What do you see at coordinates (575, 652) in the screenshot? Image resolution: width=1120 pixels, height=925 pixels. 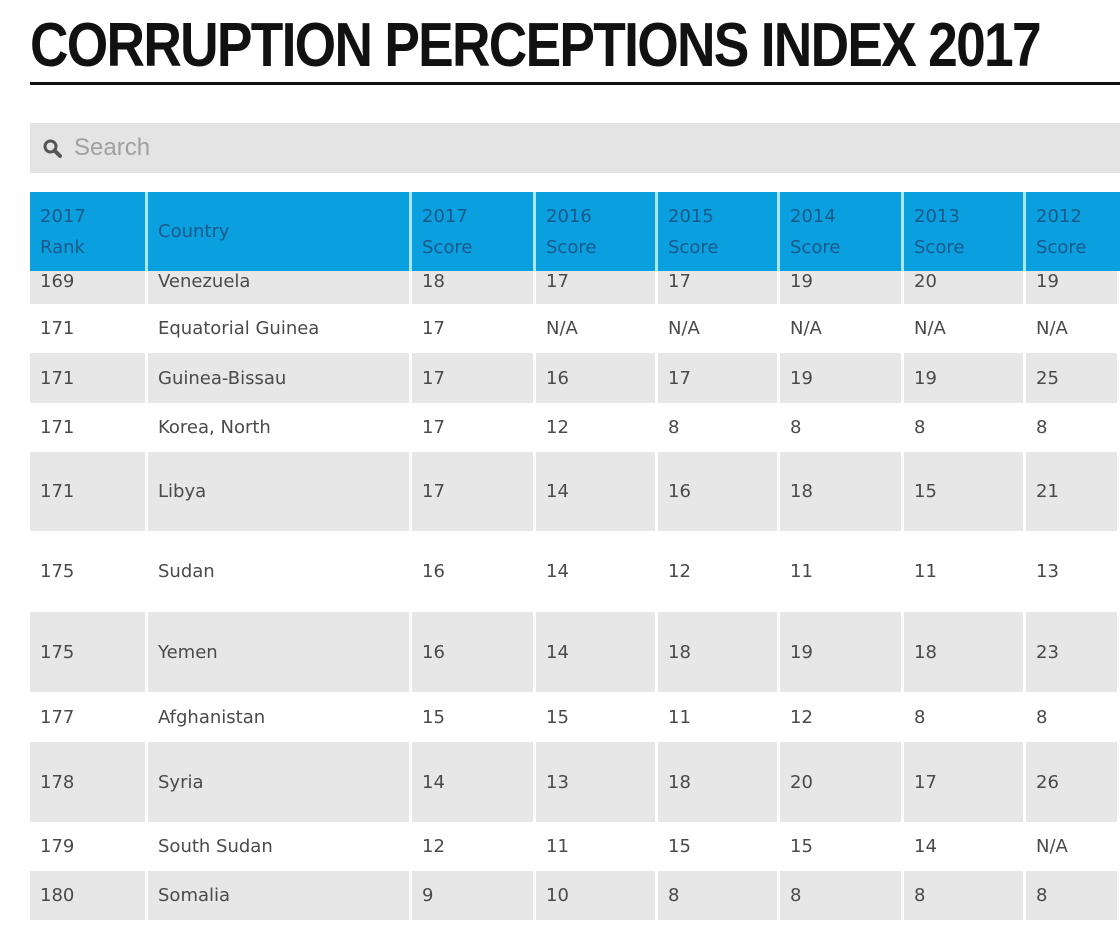 I see `table-row: 175 Yemen 16 14 18 19 18 23` at bounding box center [575, 652].